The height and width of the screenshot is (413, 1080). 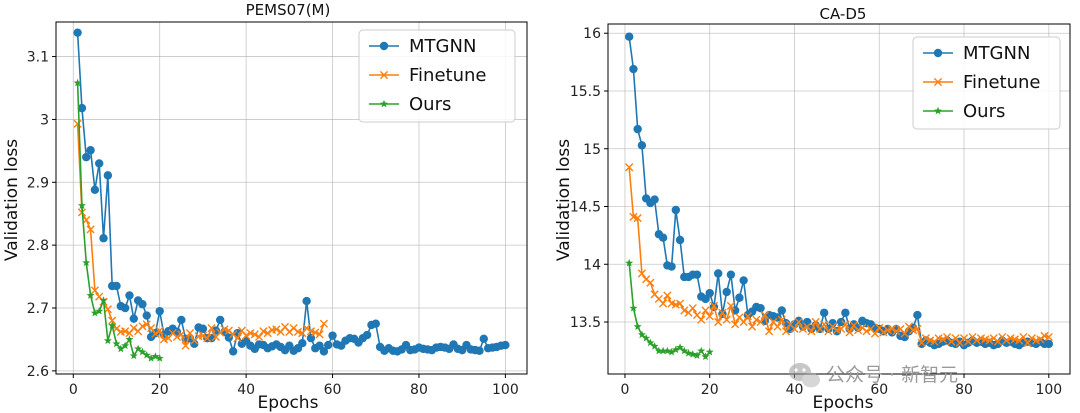 What do you see at coordinates (843, 403) in the screenshot?
I see `x-axis-label: Epochs` at bounding box center [843, 403].